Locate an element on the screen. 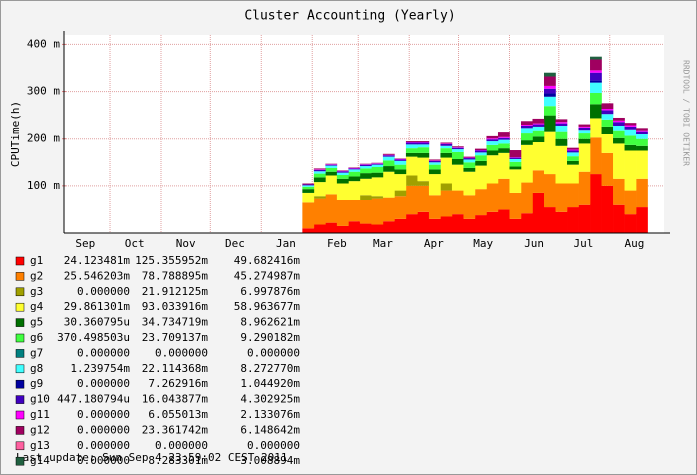 This screenshot has width=697, height=475. y-tick-label: 300 m is located at coordinates (43, 91).